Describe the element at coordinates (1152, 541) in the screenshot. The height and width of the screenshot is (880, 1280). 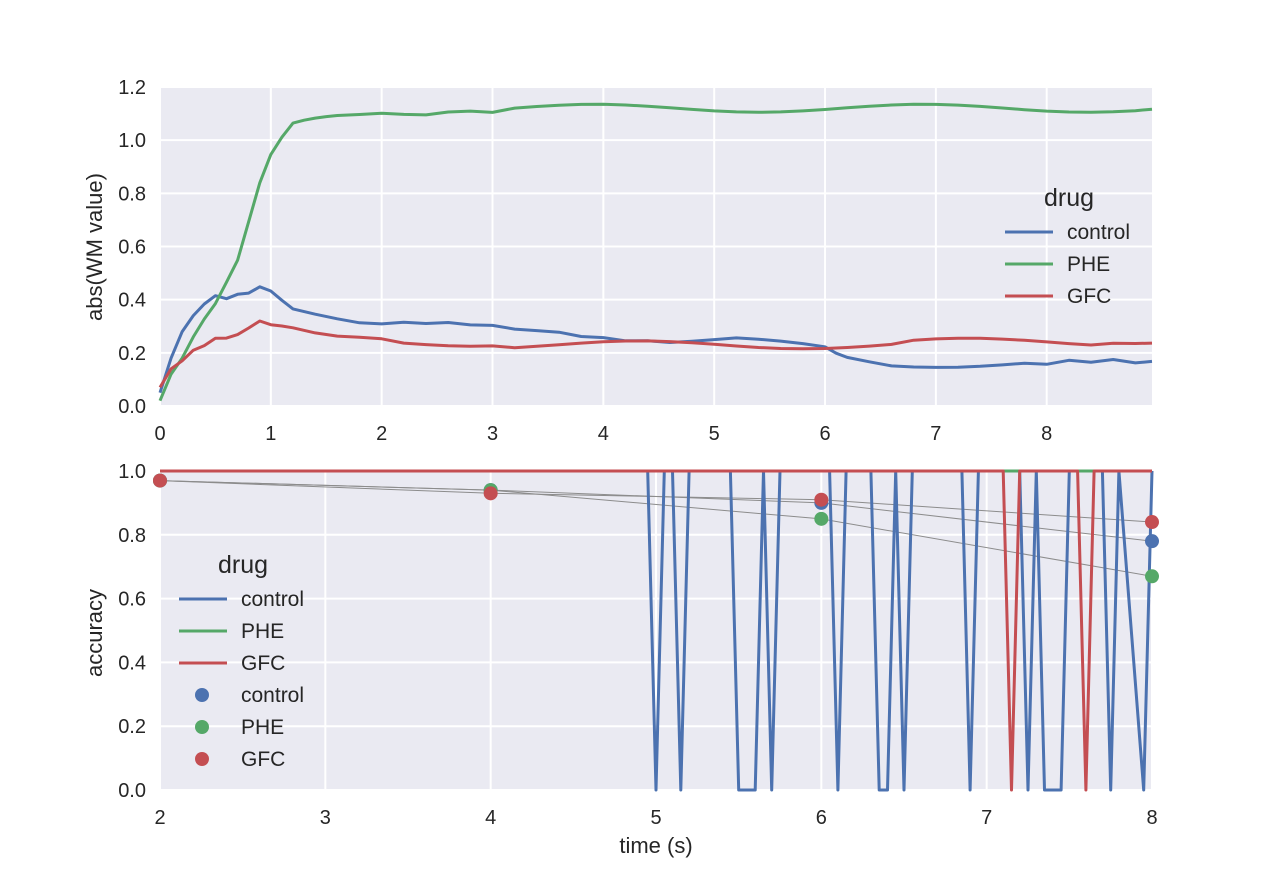
I see `point-control` at that location.